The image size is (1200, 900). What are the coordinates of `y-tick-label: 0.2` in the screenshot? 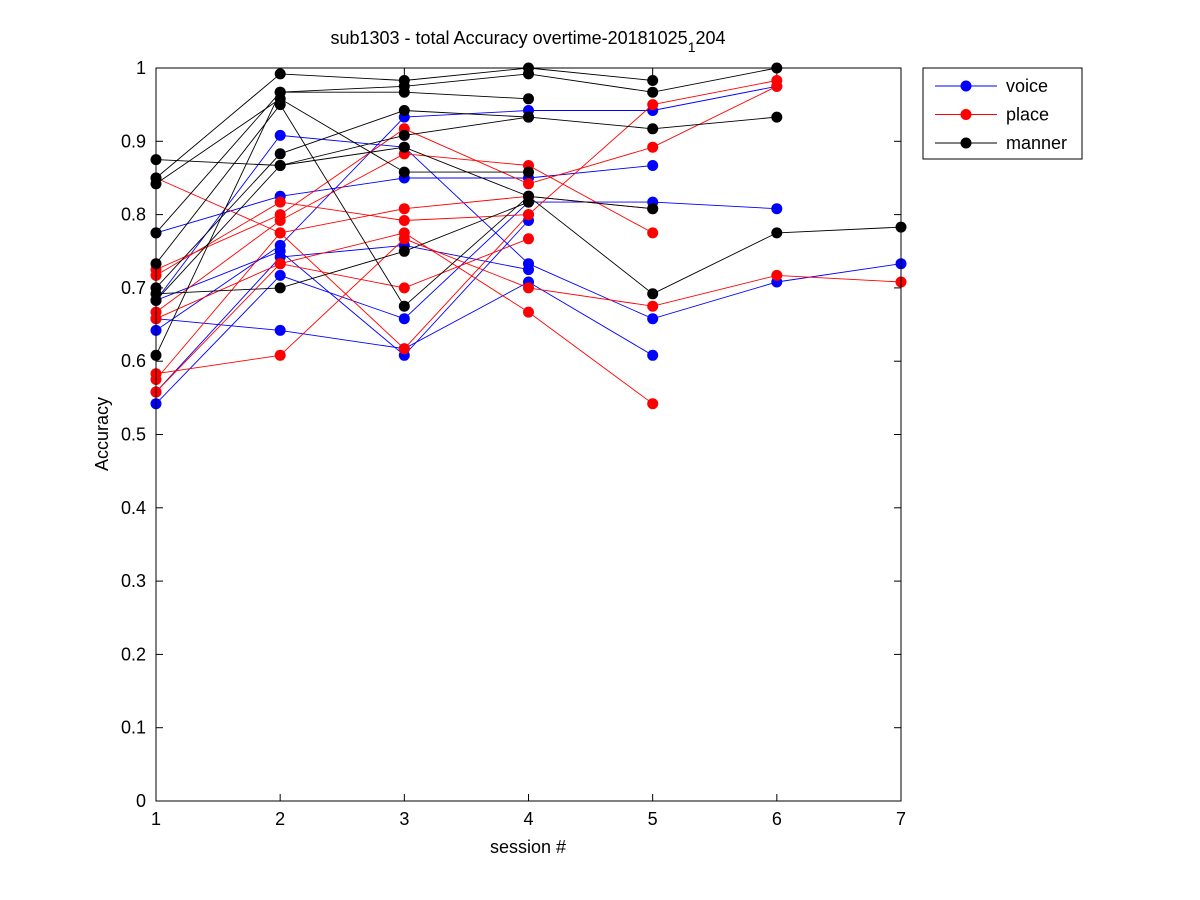 It's located at (133, 654).